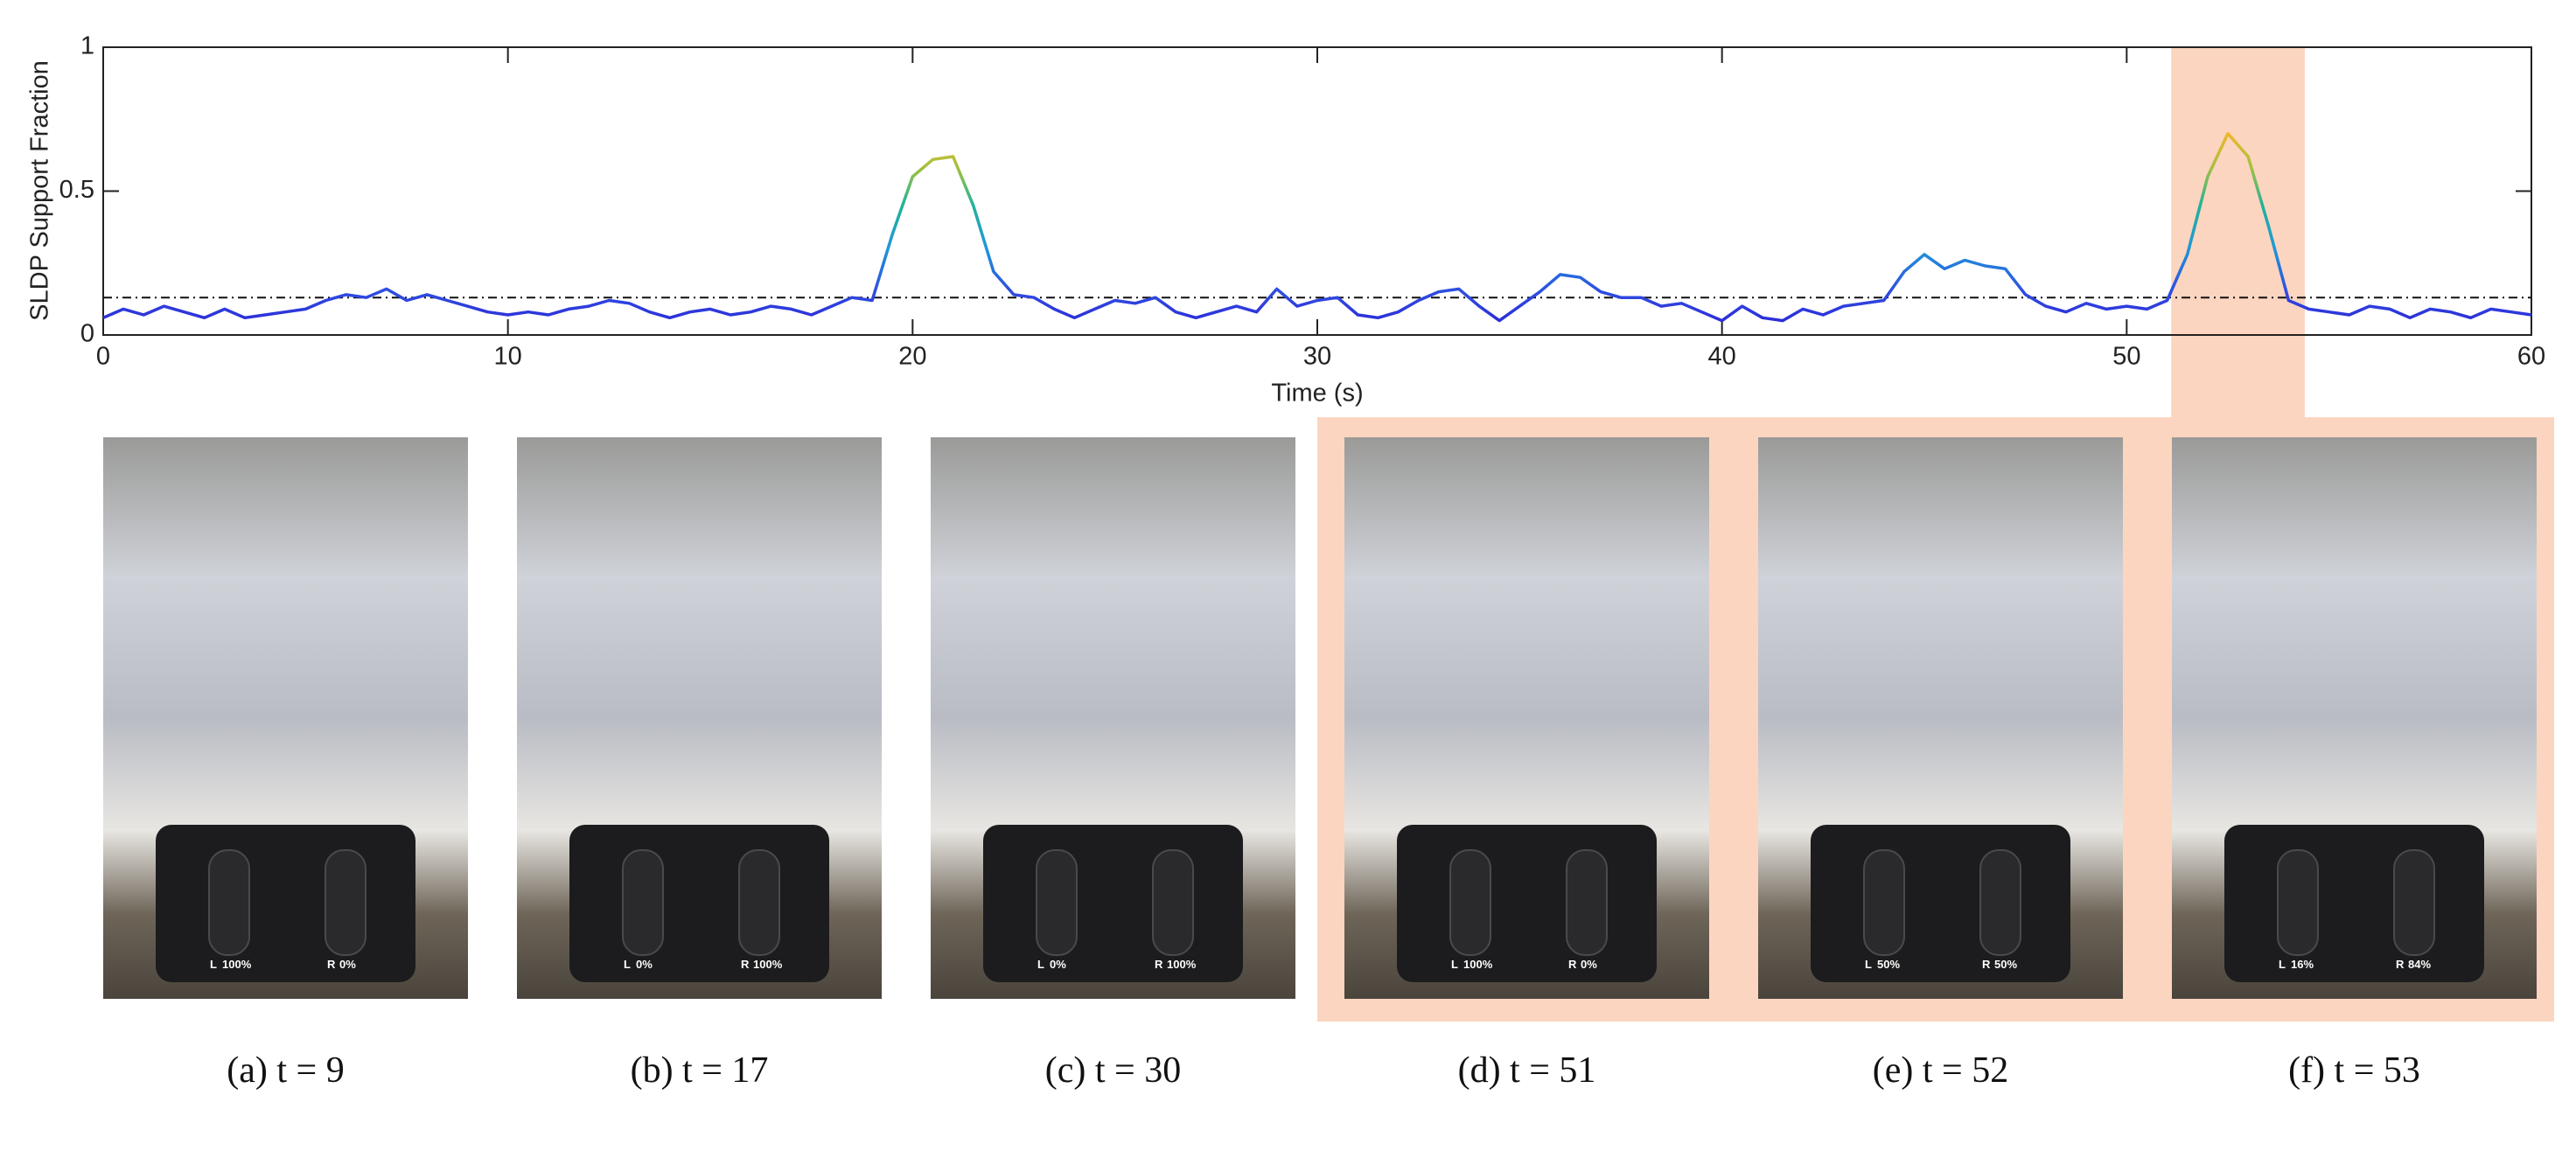 The width and height of the screenshot is (2576, 1151). What do you see at coordinates (2420, 964) in the screenshot?
I see `right-percent: 84%` at bounding box center [2420, 964].